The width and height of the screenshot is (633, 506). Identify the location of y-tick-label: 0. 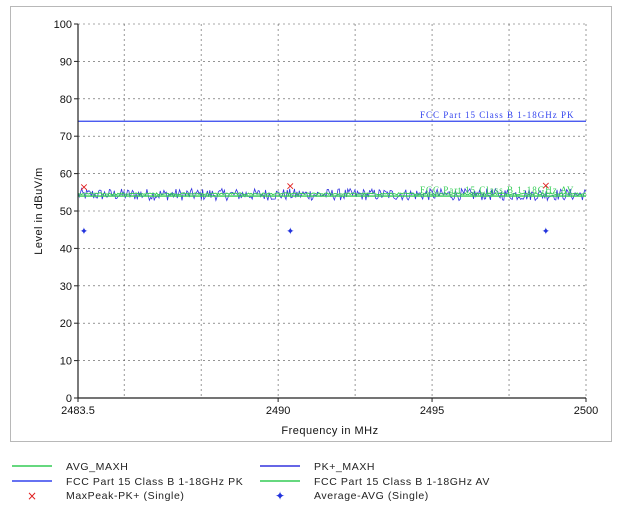
(69, 399).